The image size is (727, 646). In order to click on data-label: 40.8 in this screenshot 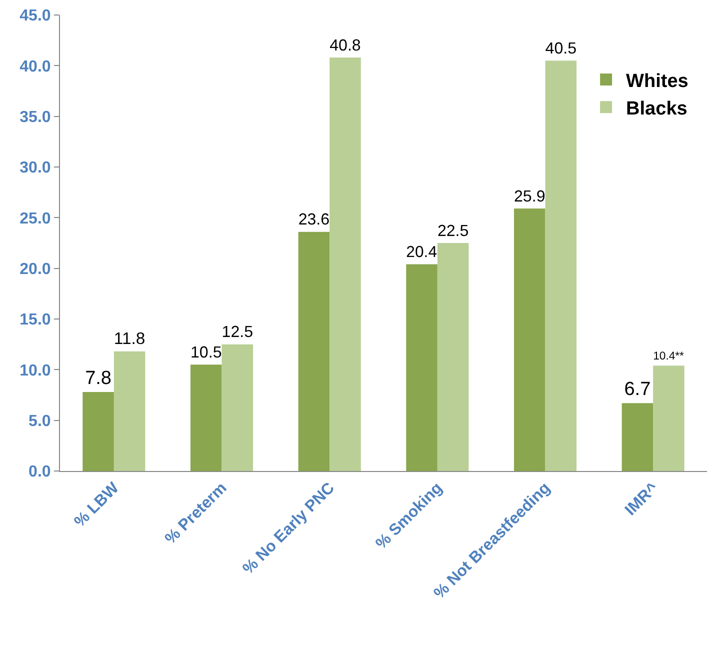, I will do `click(345, 45)`.